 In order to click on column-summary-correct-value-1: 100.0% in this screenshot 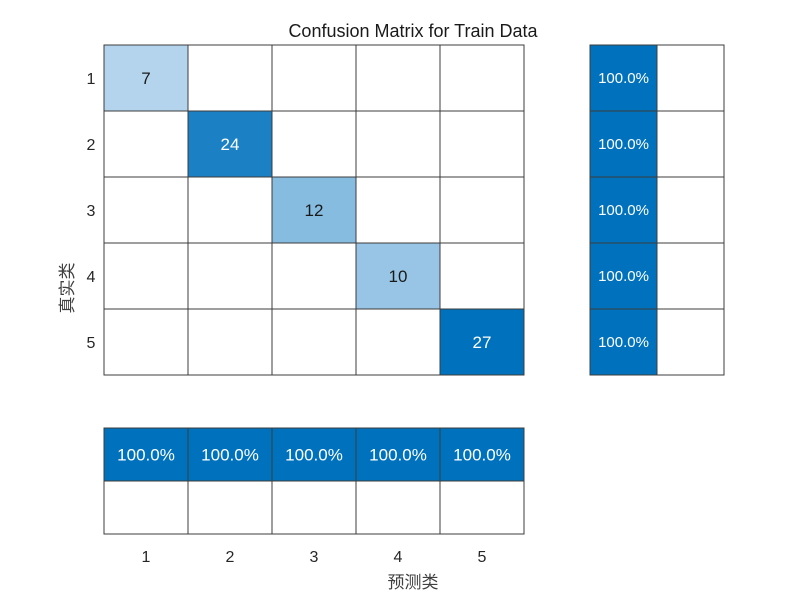, I will do `click(146, 455)`.